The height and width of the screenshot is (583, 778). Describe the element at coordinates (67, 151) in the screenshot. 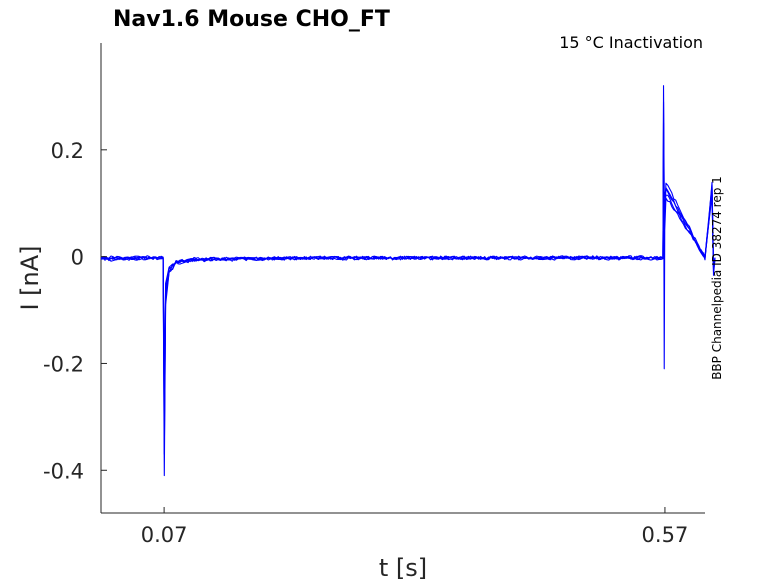

I see `y-tick-label: 0.2` at that location.